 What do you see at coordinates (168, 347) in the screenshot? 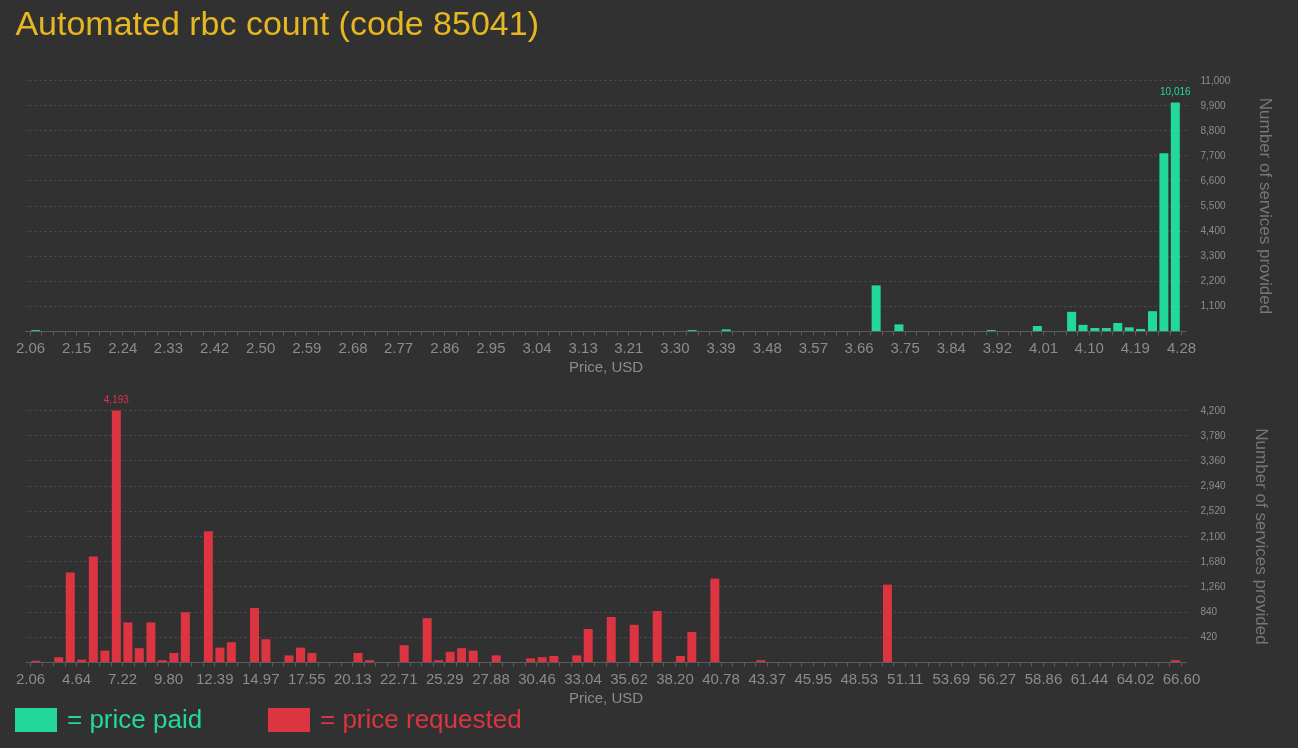
I see `x-tick-label: 2.33` at bounding box center [168, 347].